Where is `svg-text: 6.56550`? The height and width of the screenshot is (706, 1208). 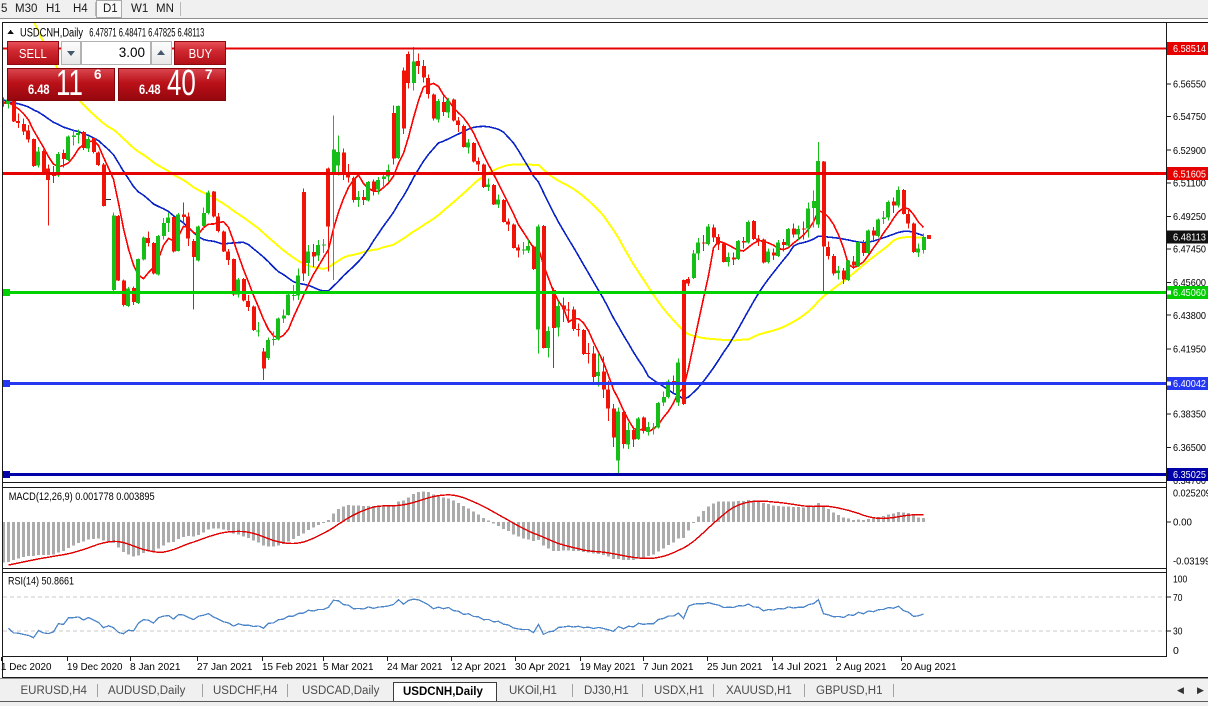 svg-text: 6.56550 is located at coordinates (1189, 85).